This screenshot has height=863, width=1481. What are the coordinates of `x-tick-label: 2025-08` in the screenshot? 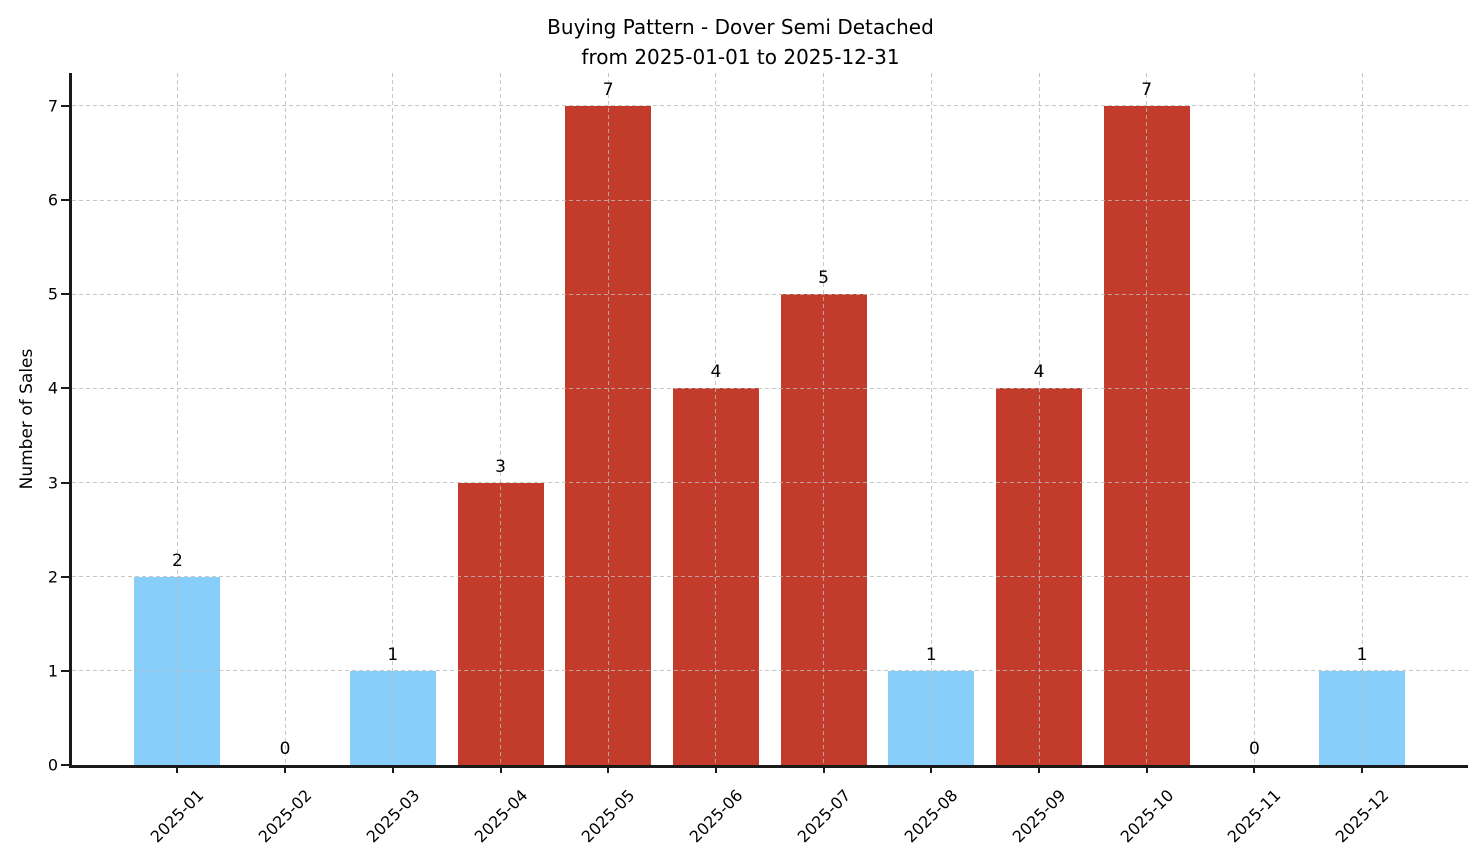 It's located at (931, 816).